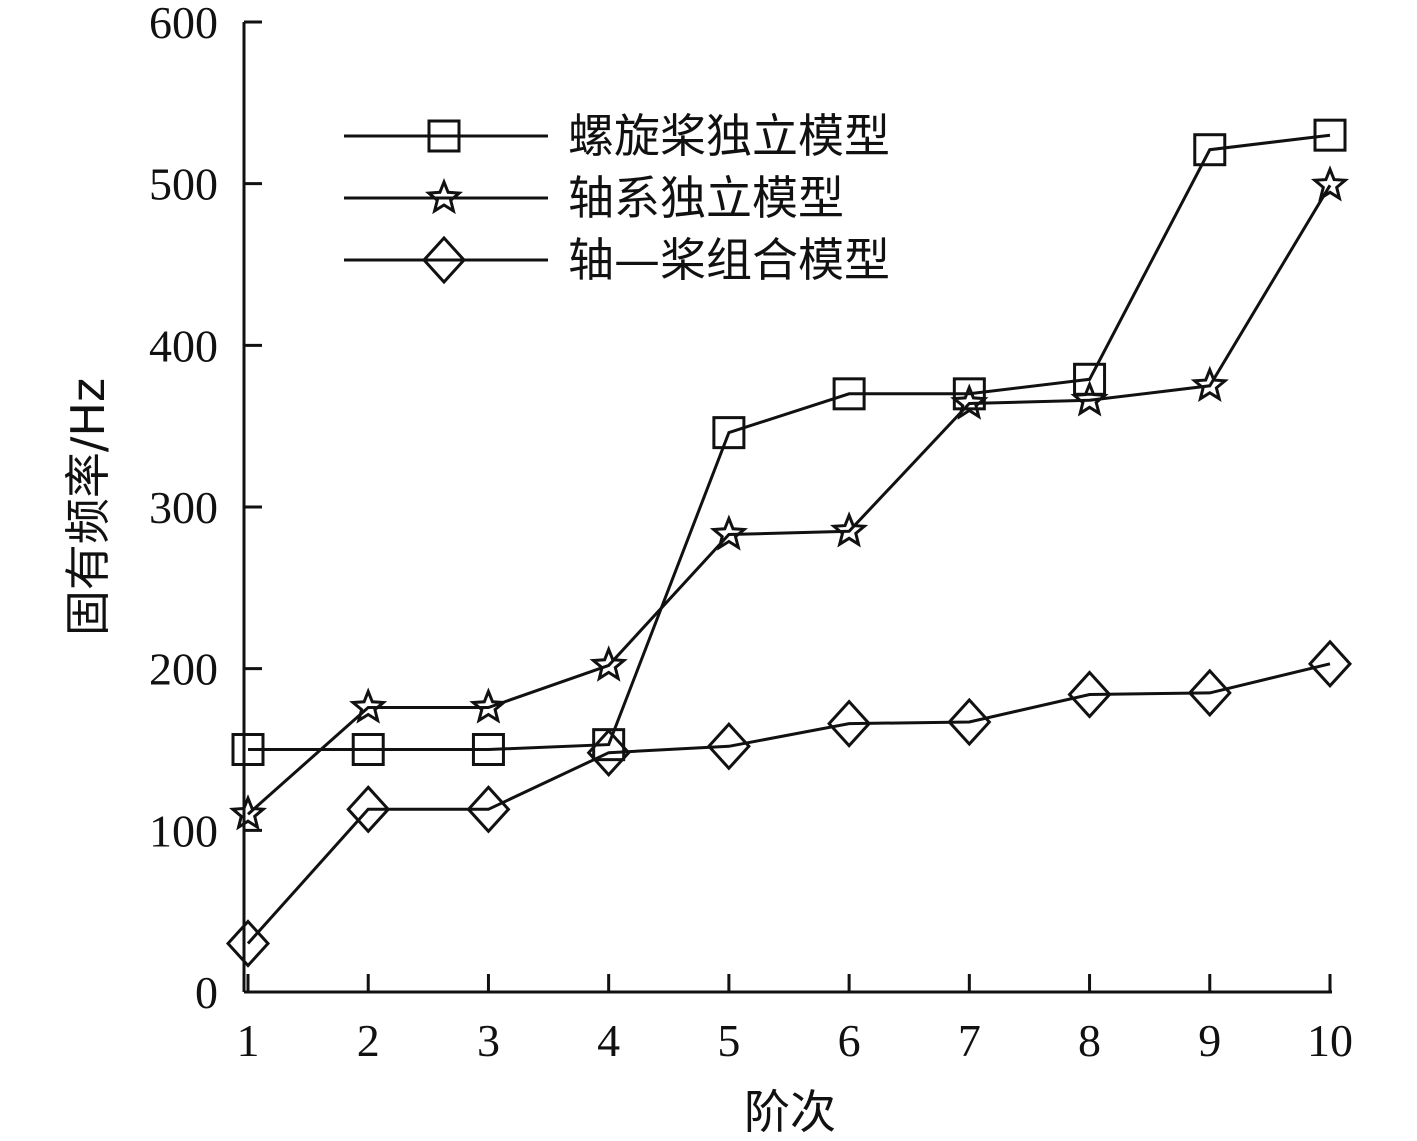  Describe the element at coordinates (790, 1112) in the screenshot. I see `x-axis-title: 阶次` at that location.